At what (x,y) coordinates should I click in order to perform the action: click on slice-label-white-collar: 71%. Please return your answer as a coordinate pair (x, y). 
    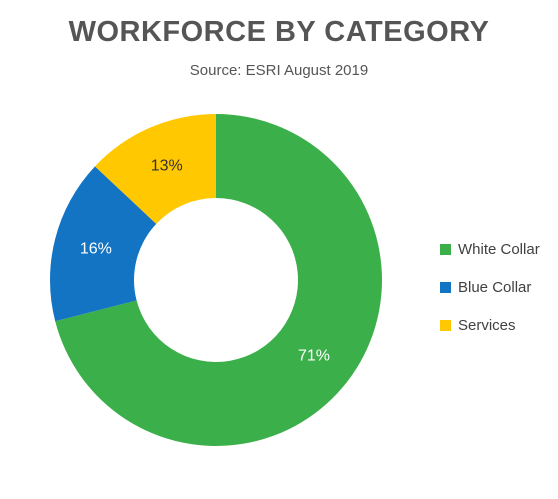
    Looking at the image, I should click on (314, 356).